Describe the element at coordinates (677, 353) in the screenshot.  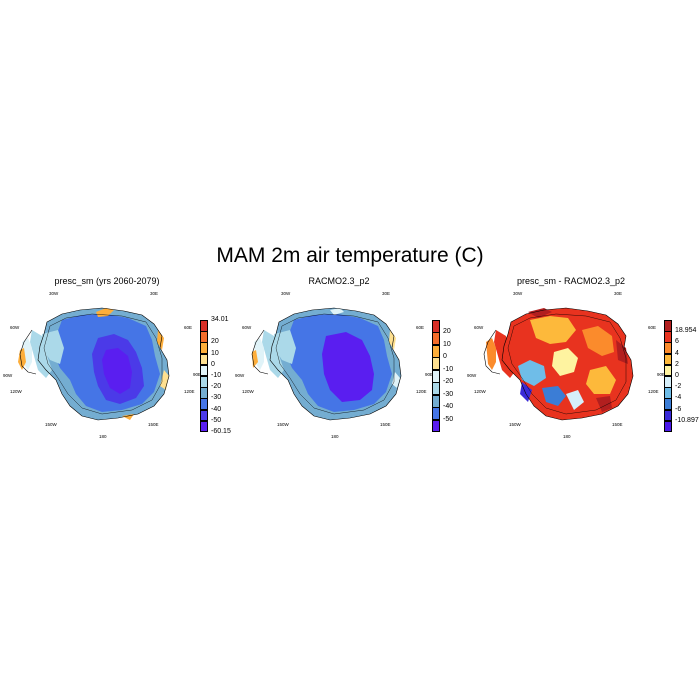
I see `colorbar-label: 4` at that location.